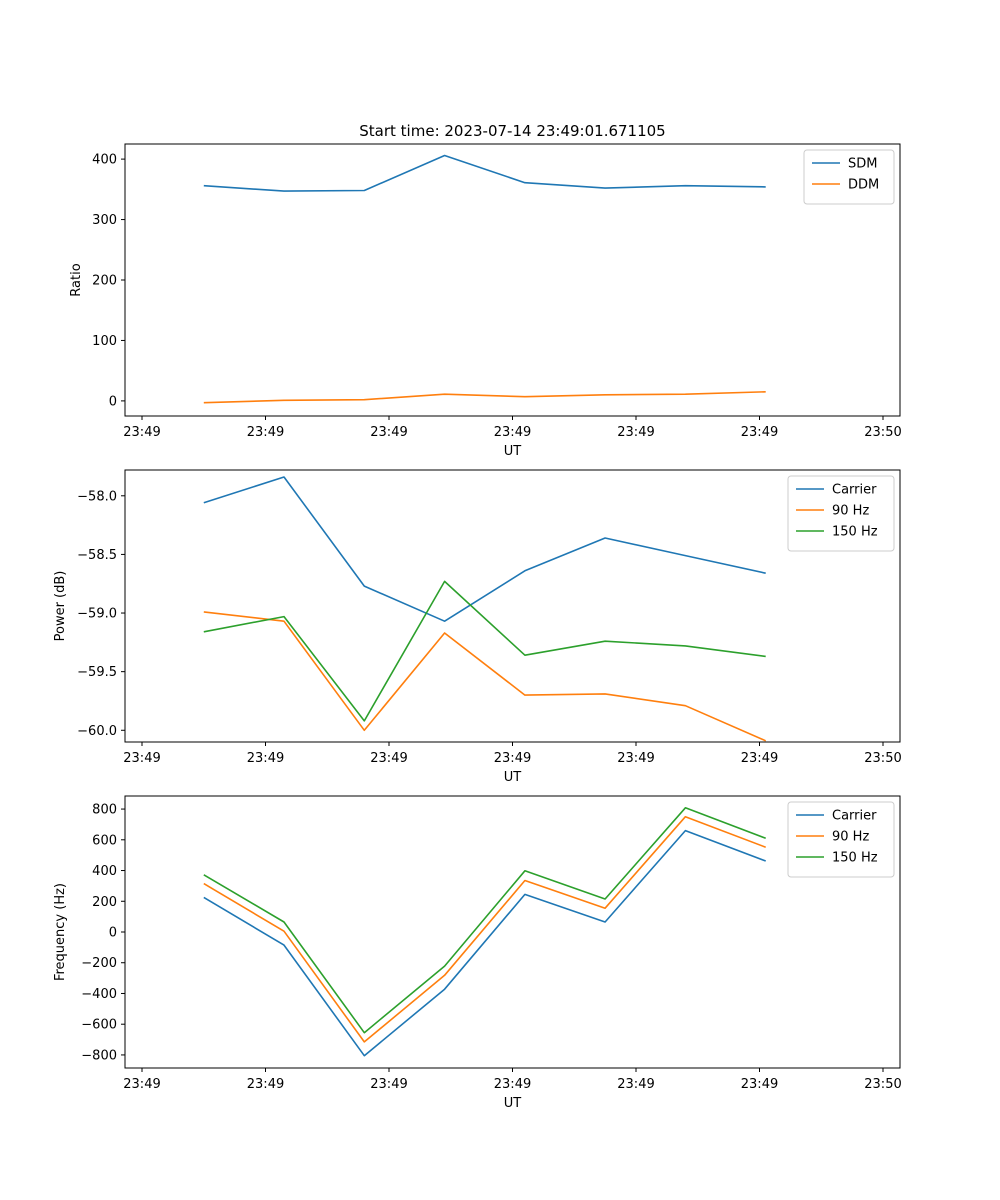 The image size is (1000, 1200). What do you see at coordinates (849, 177) in the screenshot?
I see `legend: SDM DDM` at bounding box center [849, 177].